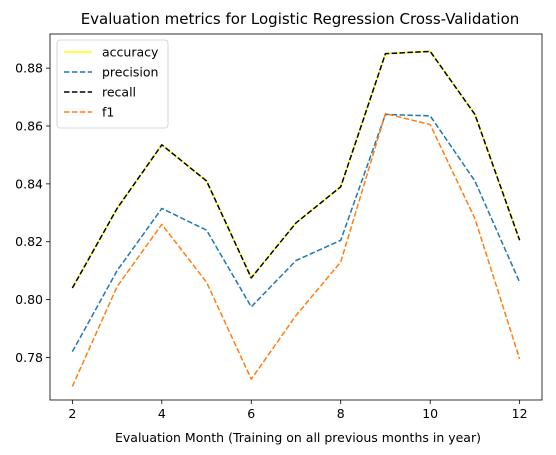 Image resolution: width=556 pixels, height=455 pixels. I want to click on y-tick-label: 0.82, so click(29, 241).